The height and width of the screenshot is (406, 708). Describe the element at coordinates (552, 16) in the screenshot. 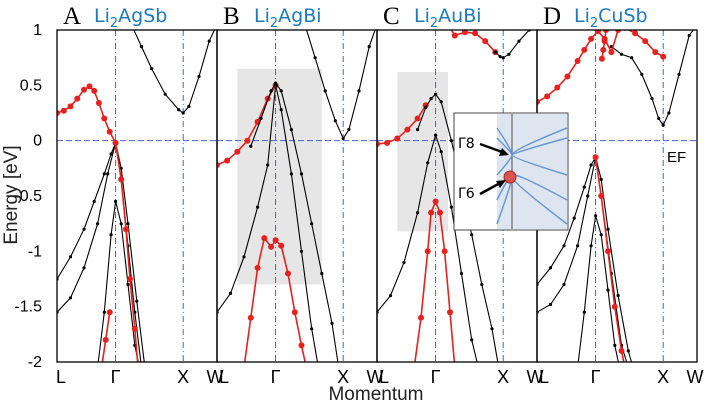

I see `panel-letter: D` at that location.